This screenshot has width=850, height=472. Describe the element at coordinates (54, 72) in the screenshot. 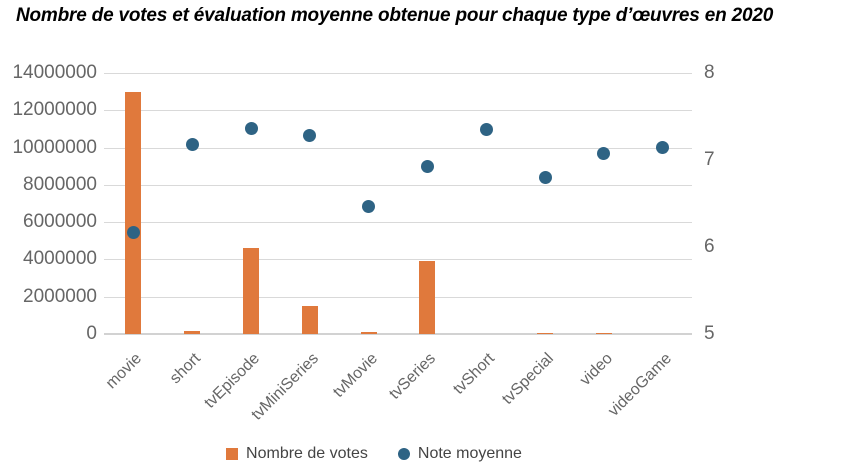

I see `left-axis-tick-label: 14000000` at that location.